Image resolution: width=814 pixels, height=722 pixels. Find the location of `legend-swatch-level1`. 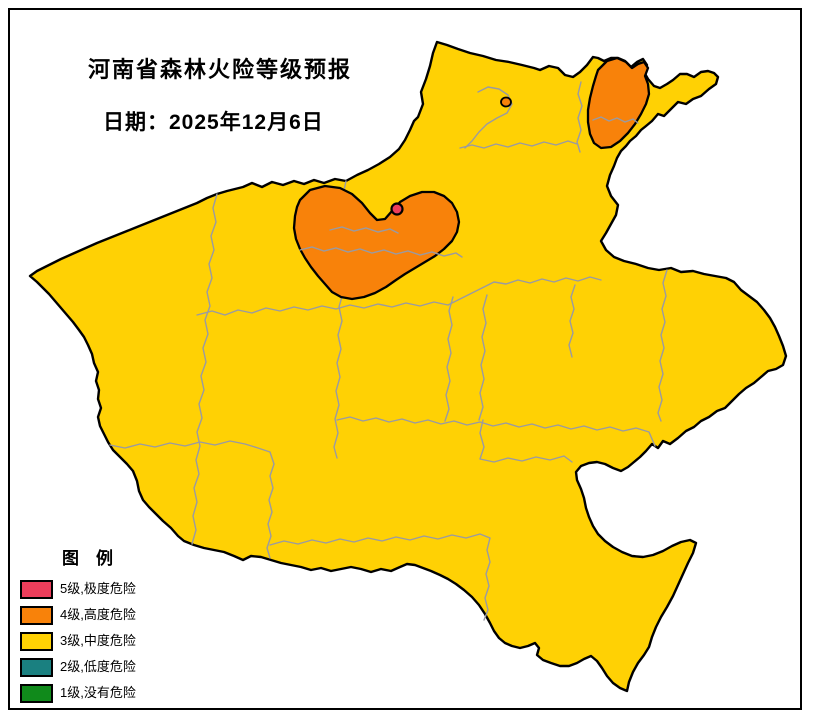

legend-swatch-level1 is located at coordinates (36, 693).